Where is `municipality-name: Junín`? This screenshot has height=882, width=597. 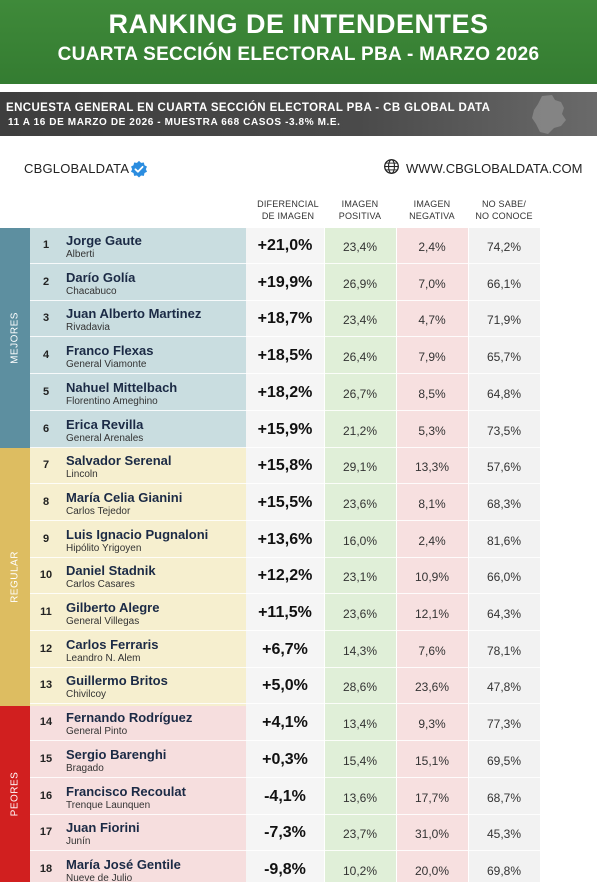
municipality-name: Junín is located at coordinates (78, 842).